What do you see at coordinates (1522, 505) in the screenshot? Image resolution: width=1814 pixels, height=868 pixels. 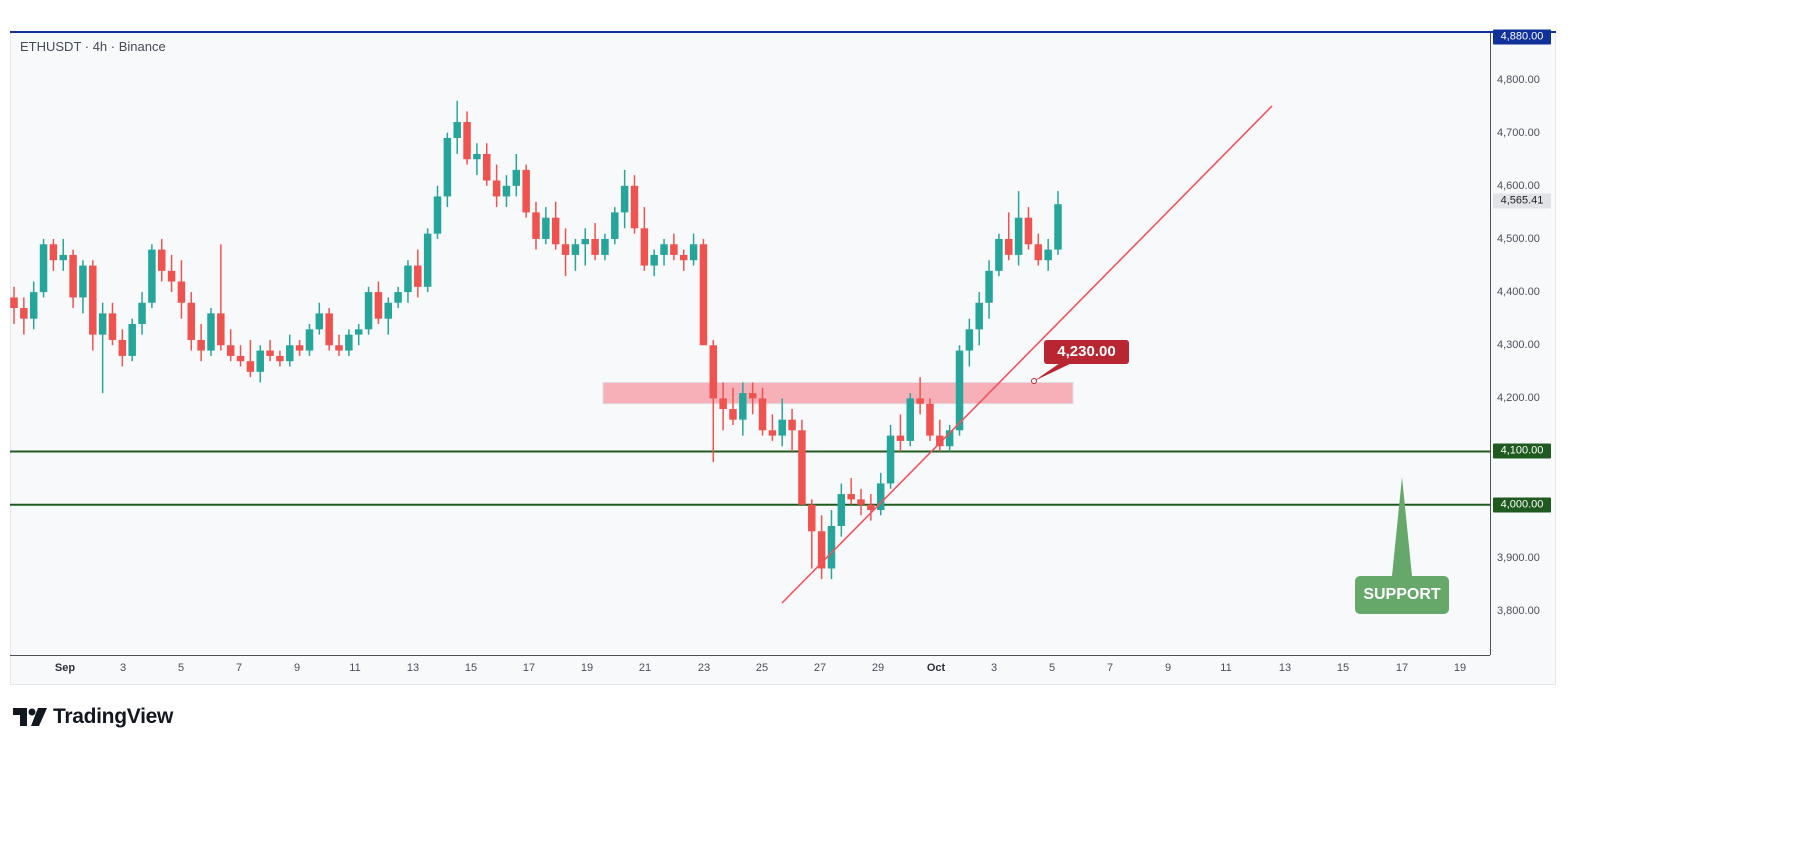 I see `level-4000-tag: 4,000.00` at bounding box center [1522, 505].